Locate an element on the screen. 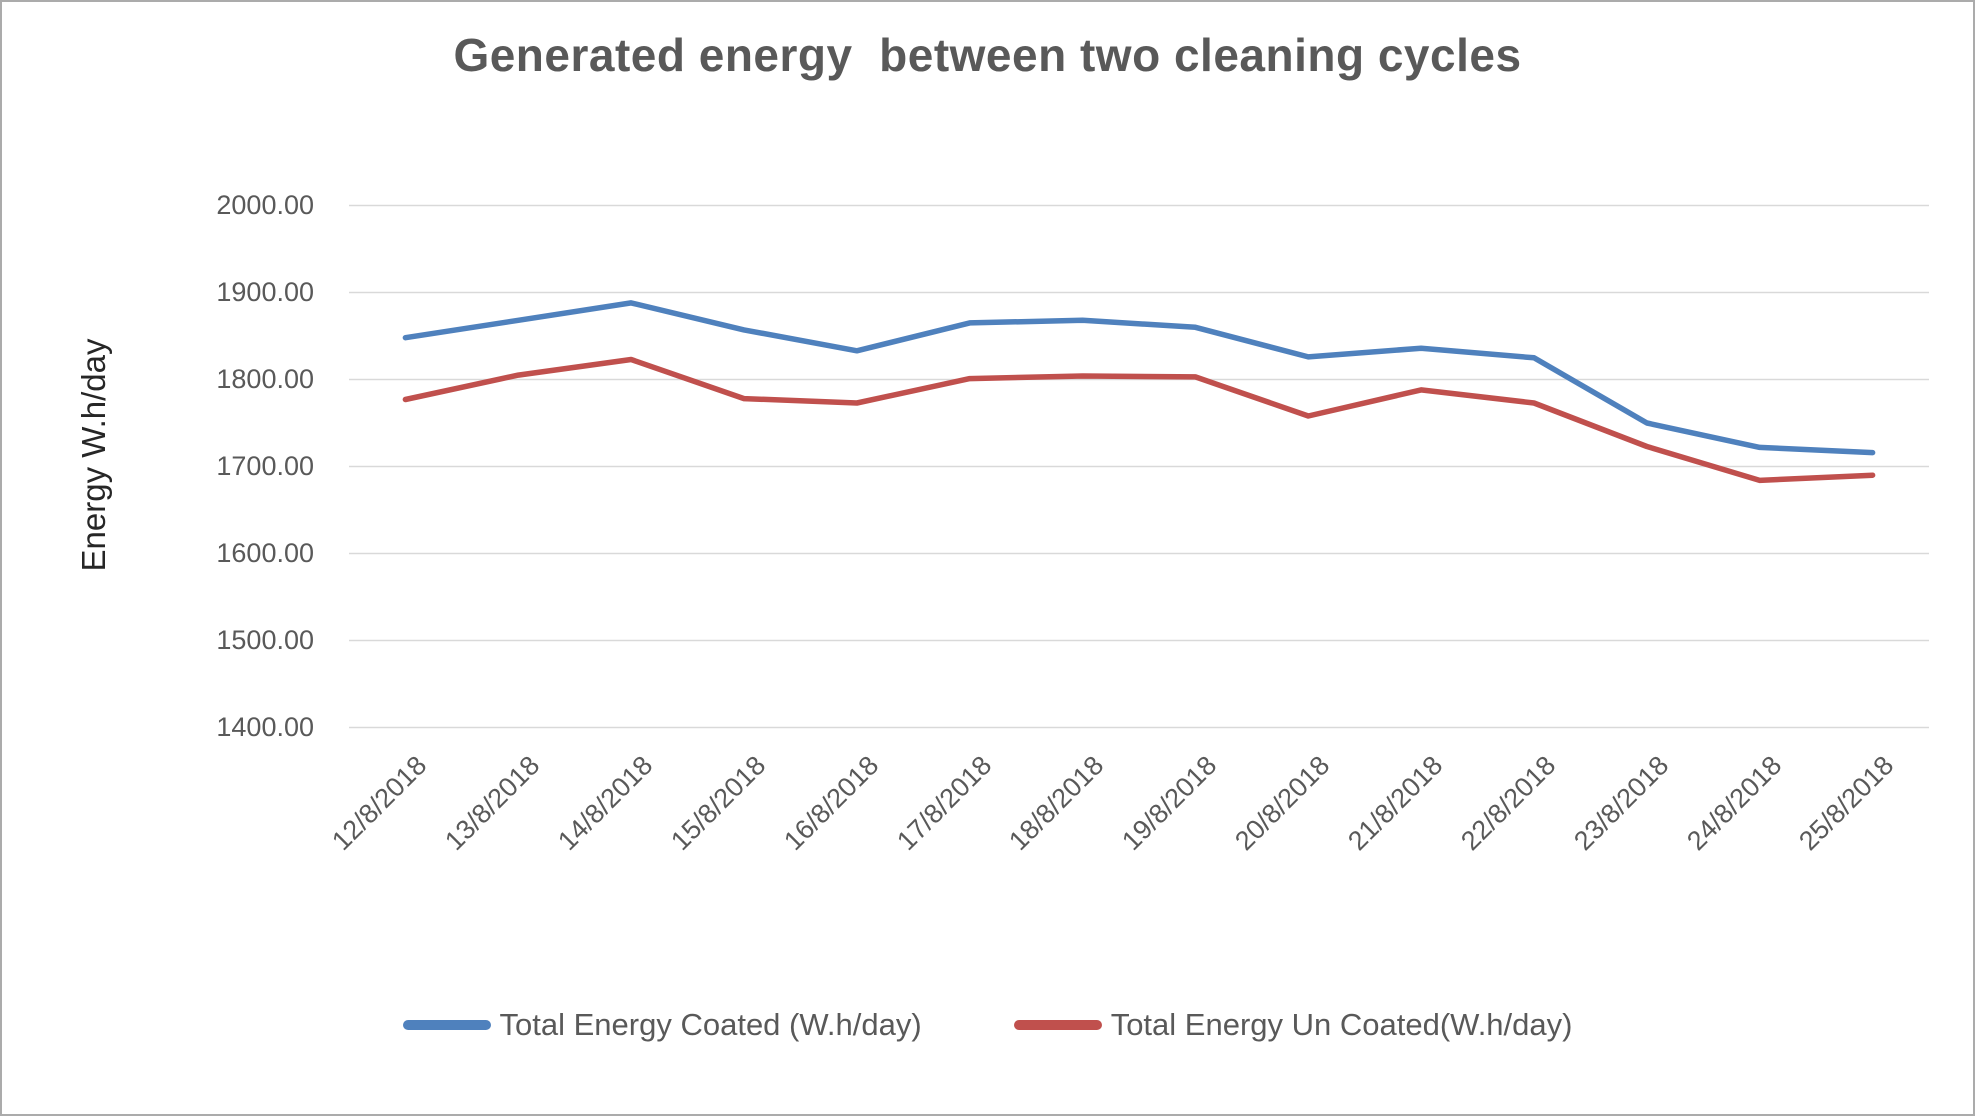  legend-item-coated: Total Energy Coated (W.h/day) is located at coordinates (662, 1025).